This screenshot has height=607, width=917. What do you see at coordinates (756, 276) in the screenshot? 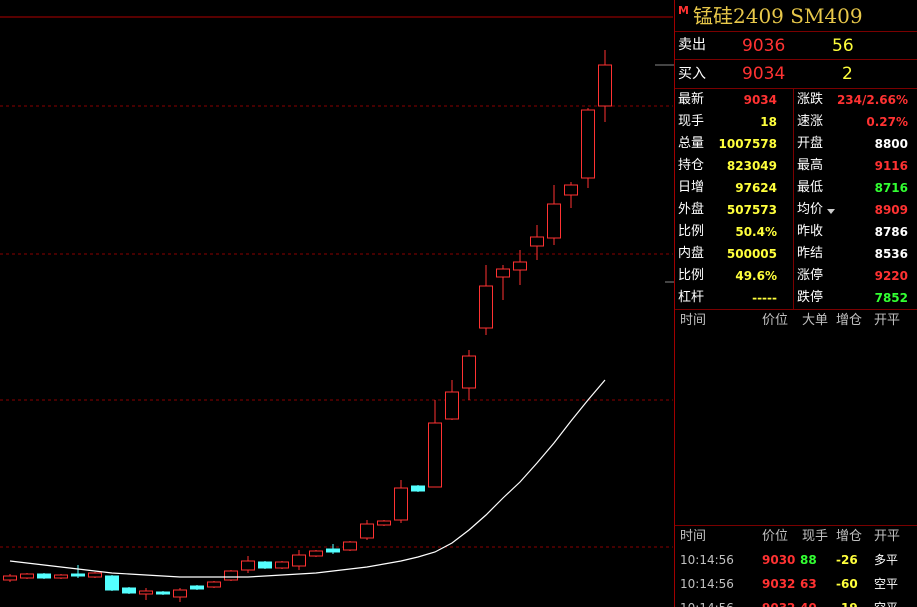
I see `stat-value: 49.6%` at bounding box center [756, 276].